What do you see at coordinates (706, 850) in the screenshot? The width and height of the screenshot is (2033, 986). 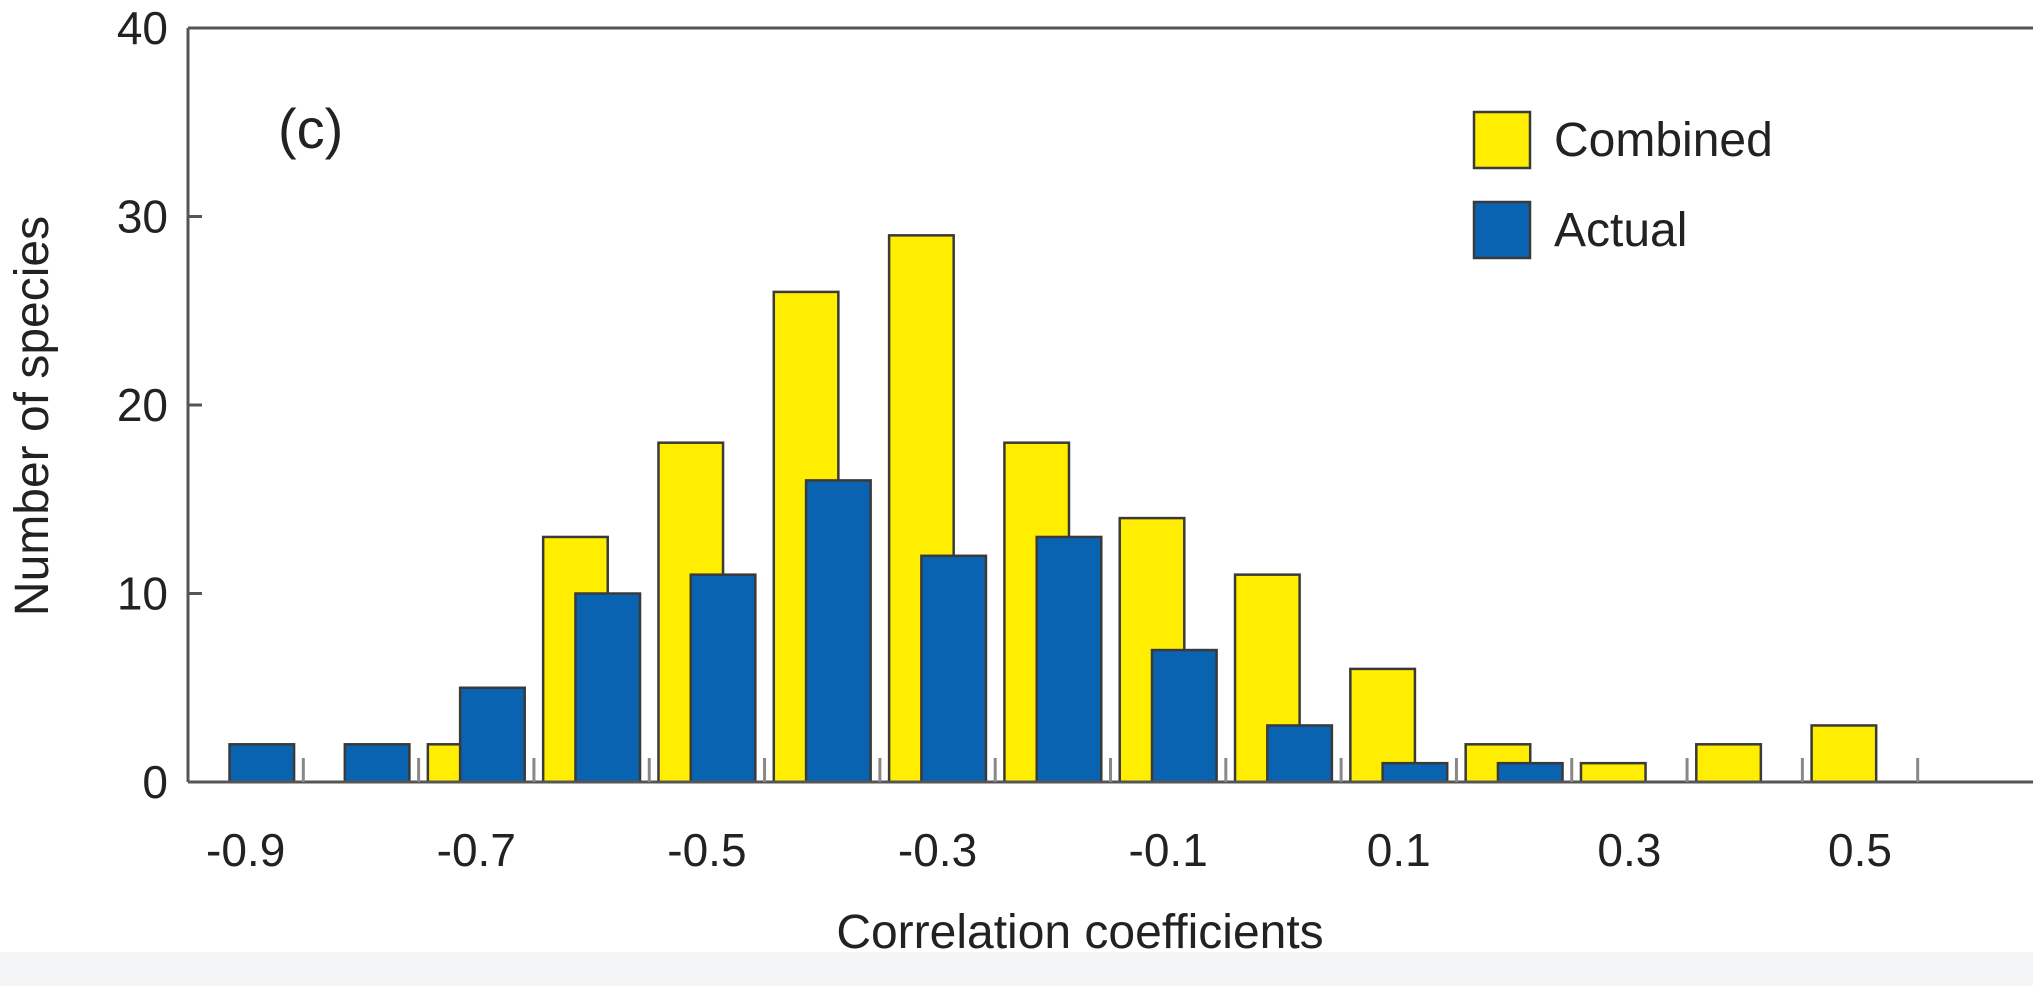 I see `x-tick-label: -0.5` at bounding box center [706, 850].